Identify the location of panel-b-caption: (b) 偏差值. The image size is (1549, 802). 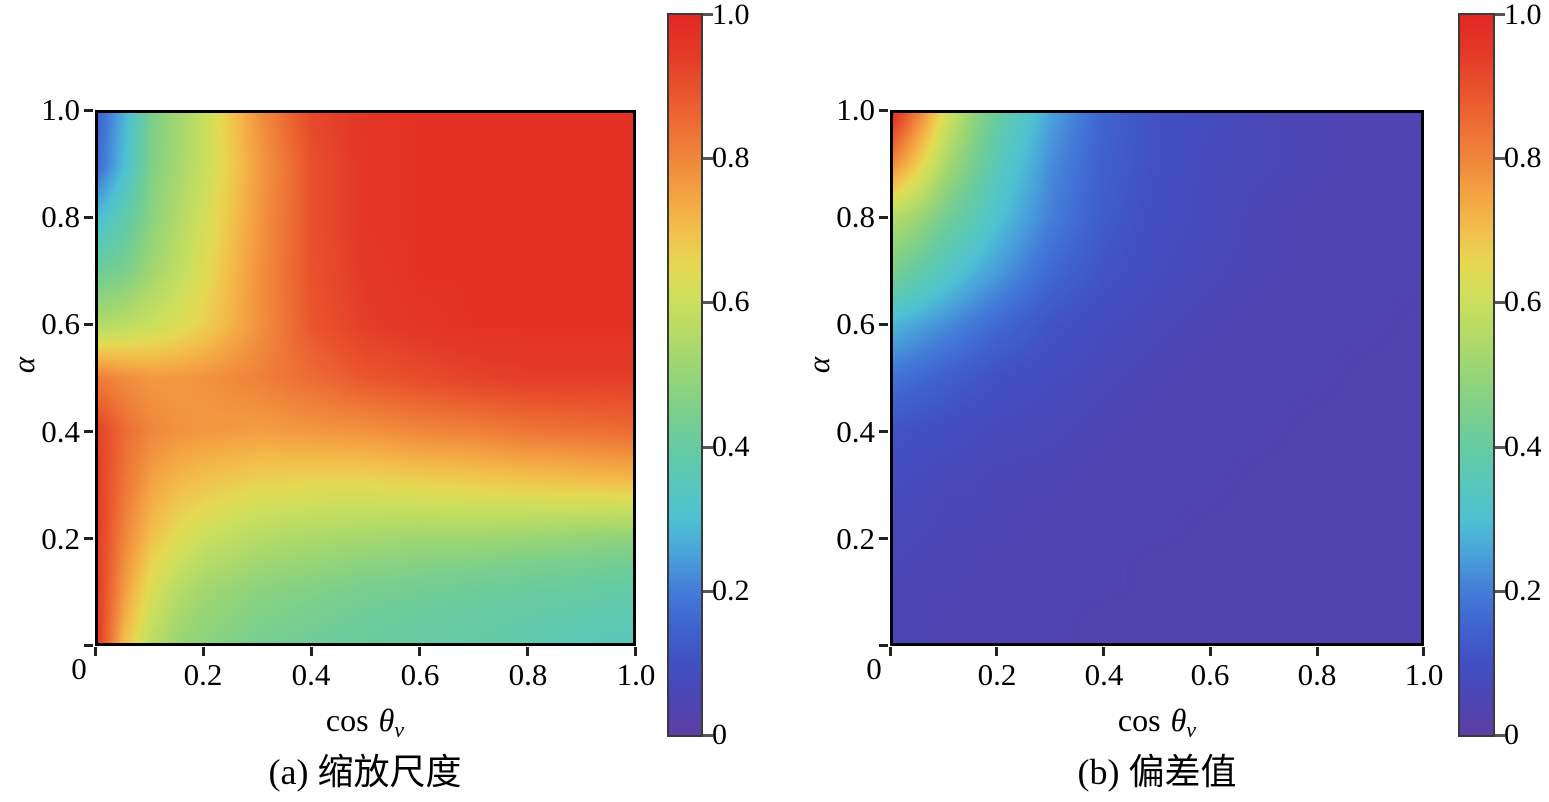
(1157, 772).